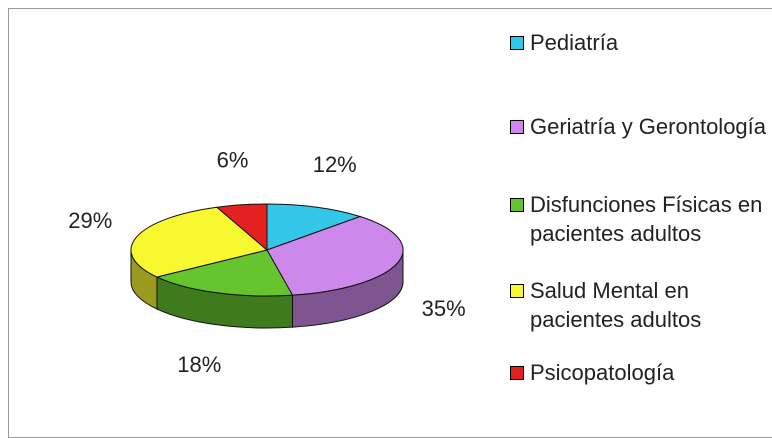 The image size is (772, 438). What do you see at coordinates (444, 308) in the screenshot?
I see `data-label: 35%` at bounding box center [444, 308].